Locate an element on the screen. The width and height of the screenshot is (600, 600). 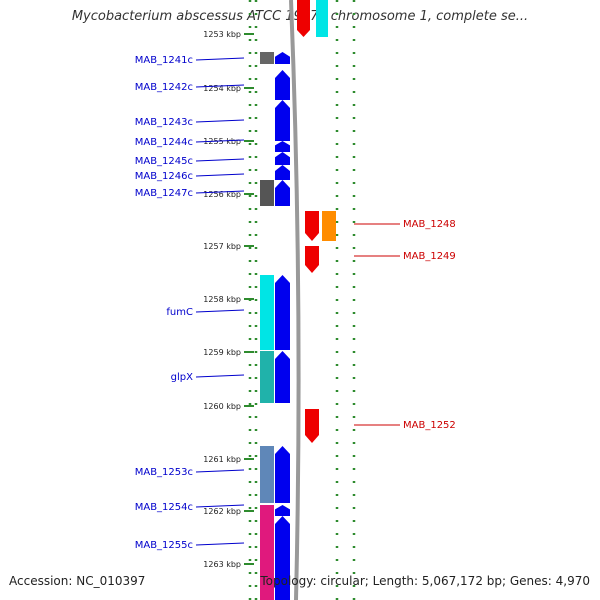
tick-label: 1256 kbp is located at coordinates (222, 194).